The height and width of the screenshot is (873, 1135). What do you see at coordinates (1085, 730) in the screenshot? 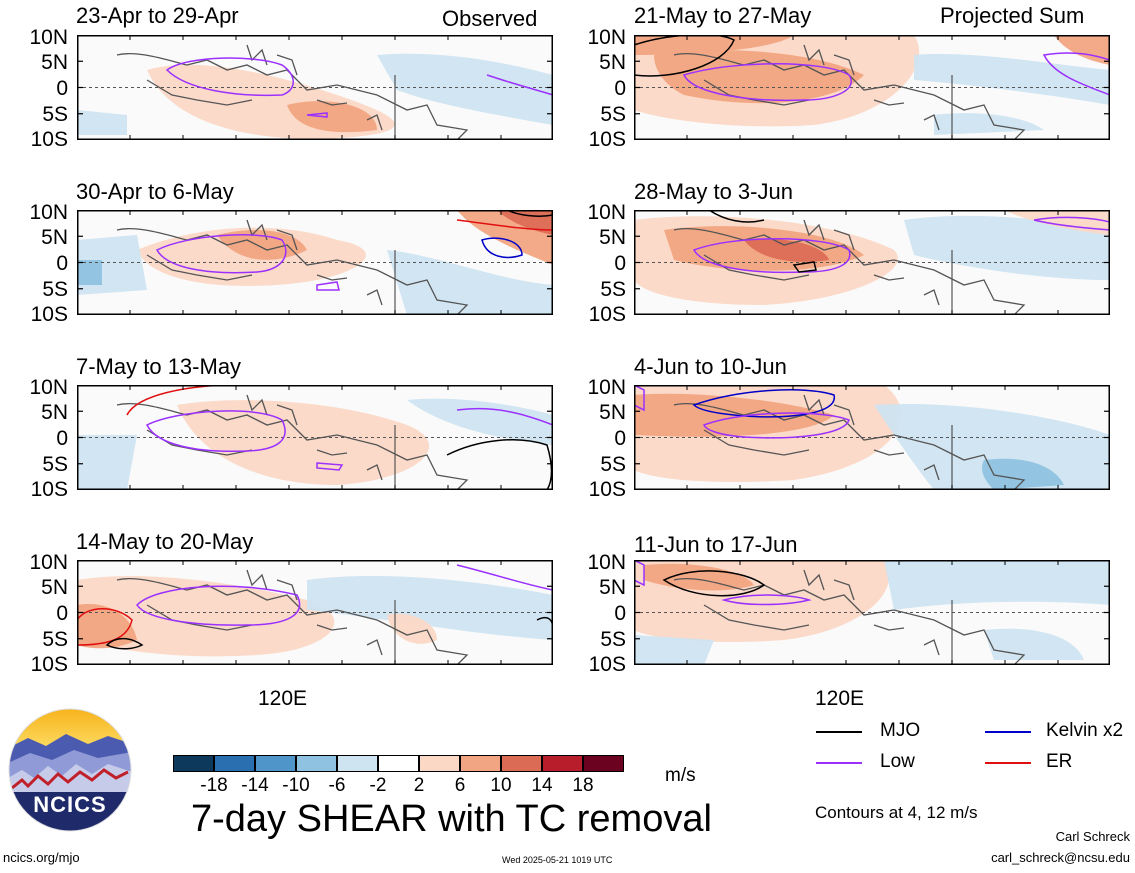
I see `legend-label-kelvin: Kelvin x2` at bounding box center [1085, 730].